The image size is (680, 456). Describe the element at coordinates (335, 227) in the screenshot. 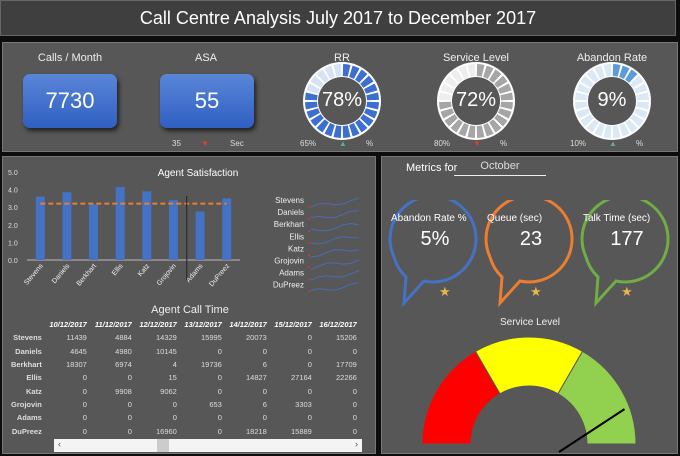

I see `sparkline-berkhart` at that location.